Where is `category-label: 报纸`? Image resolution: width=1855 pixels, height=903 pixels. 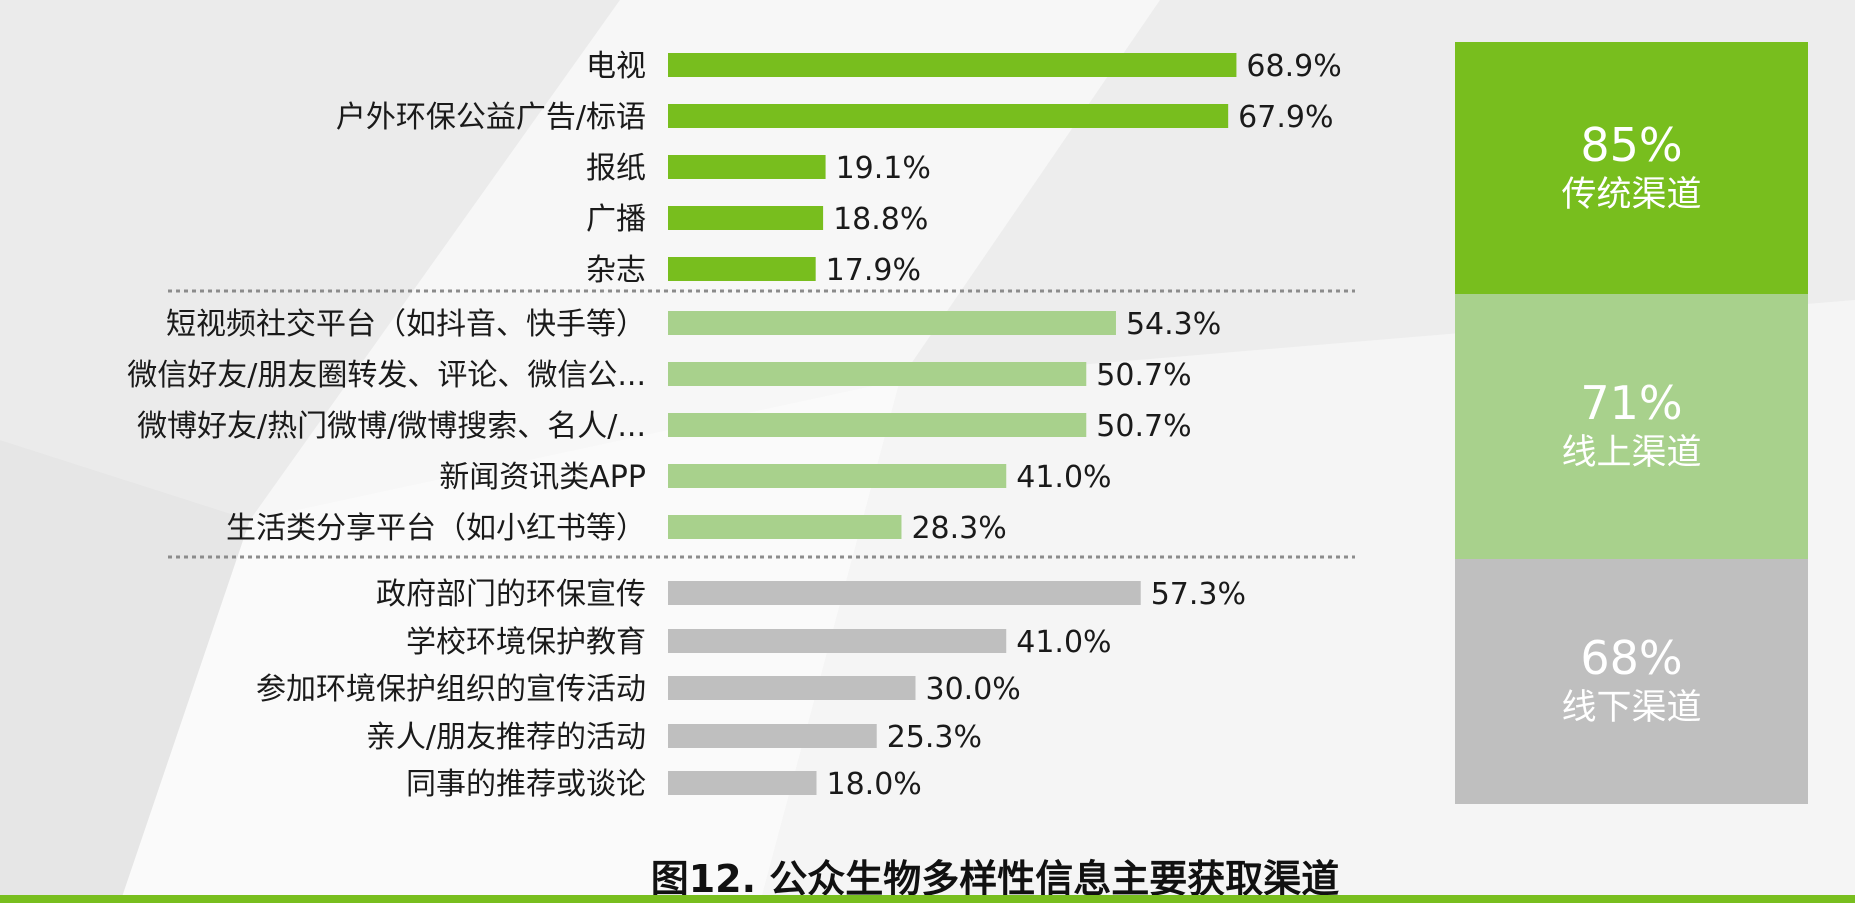 category-label: 报纸 is located at coordinates (616, 168).